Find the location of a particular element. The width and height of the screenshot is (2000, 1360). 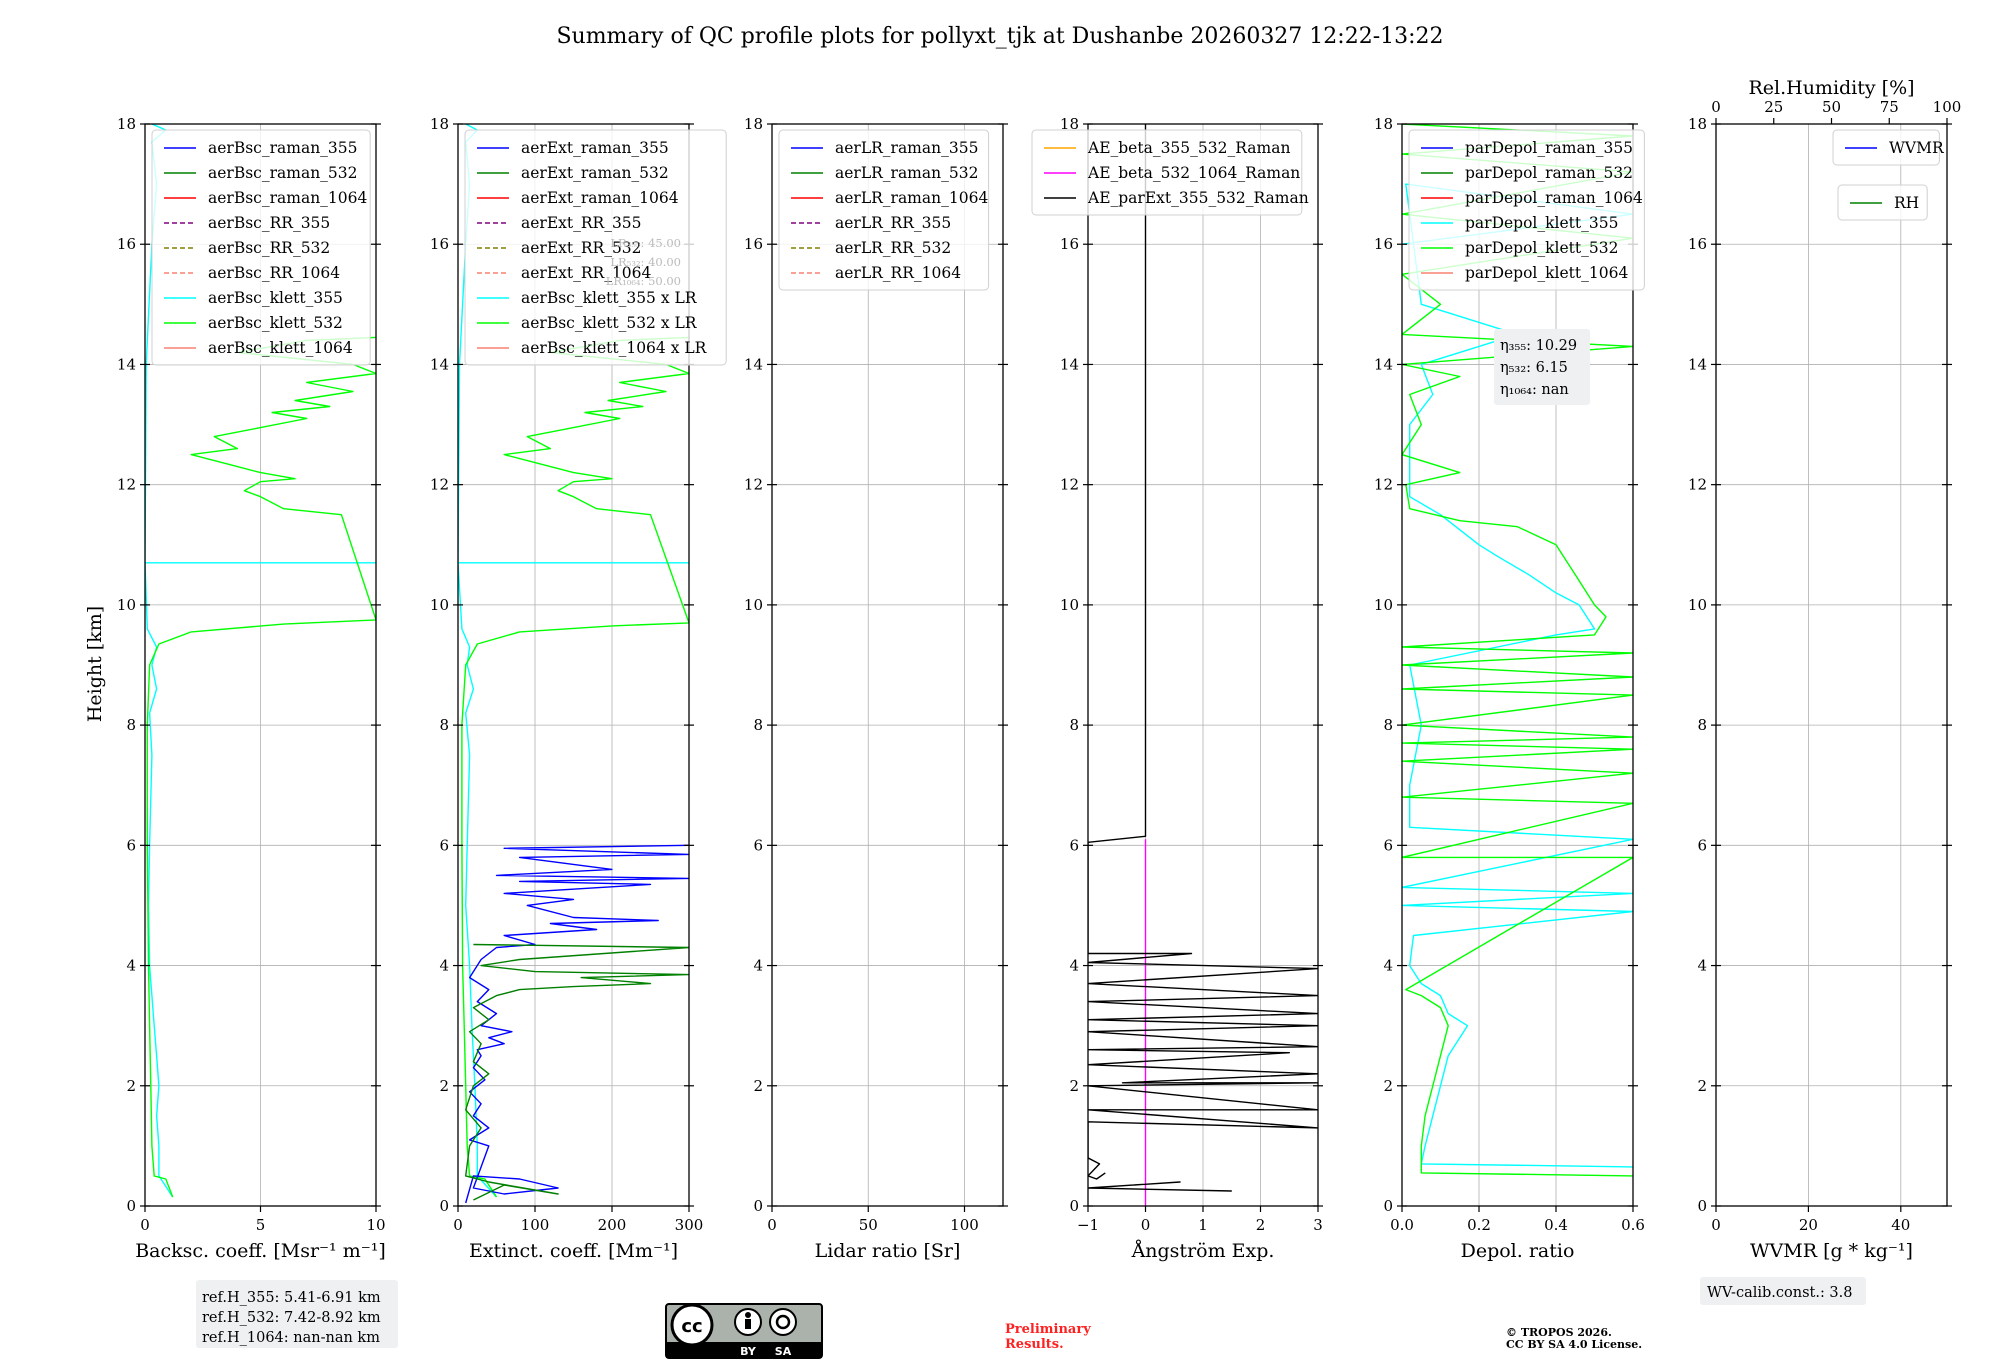

lidar-ratio-label: LR₃₅₅: 45.00 is located at coordinates (645, 243).